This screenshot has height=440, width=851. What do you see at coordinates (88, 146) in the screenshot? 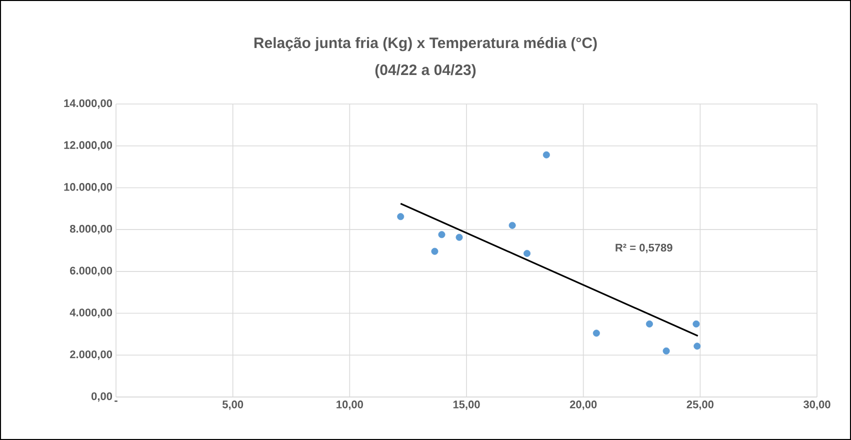
I see `y-tick-label: 12.000,00` at bounding box center [88, 146].